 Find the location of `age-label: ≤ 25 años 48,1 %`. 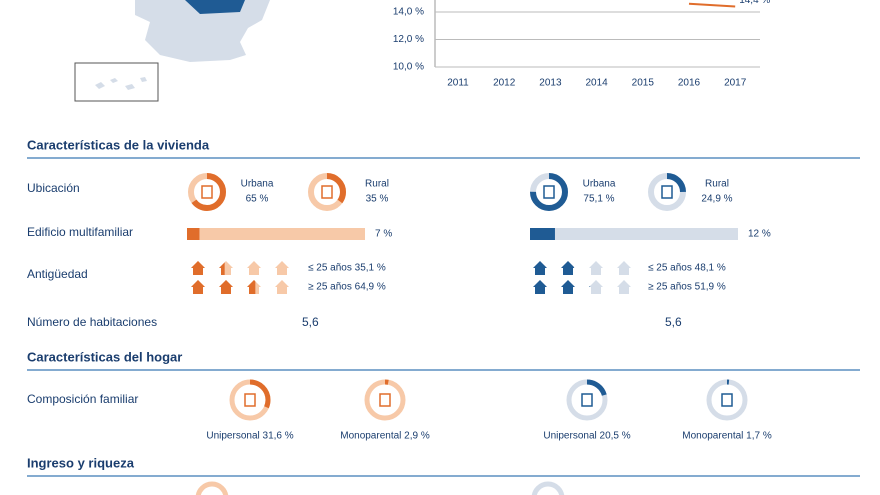

age-label: ≤ 25 años 48,1 % is located at coordinates (687, 268).